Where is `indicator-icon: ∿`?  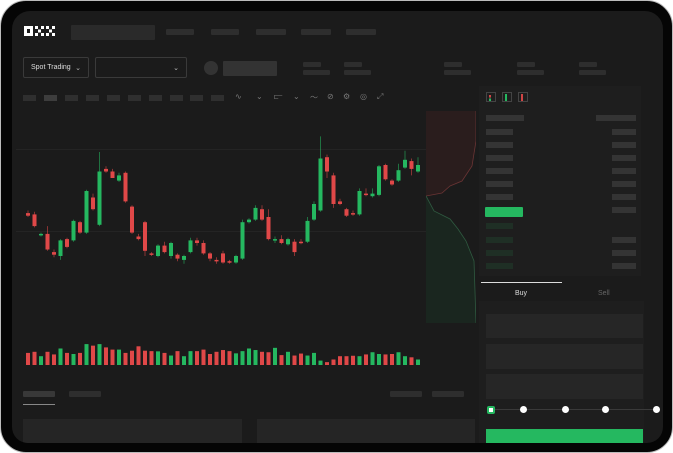
indicator-icon: ∿ is located at coordinates (238, 96).